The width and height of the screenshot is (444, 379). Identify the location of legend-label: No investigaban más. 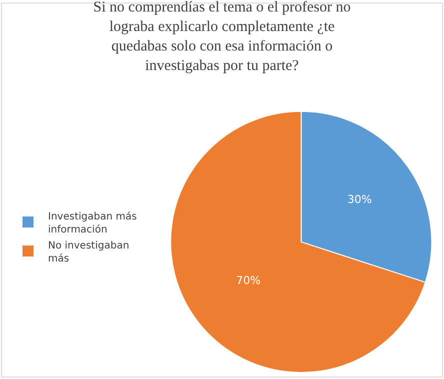
(89, 252).